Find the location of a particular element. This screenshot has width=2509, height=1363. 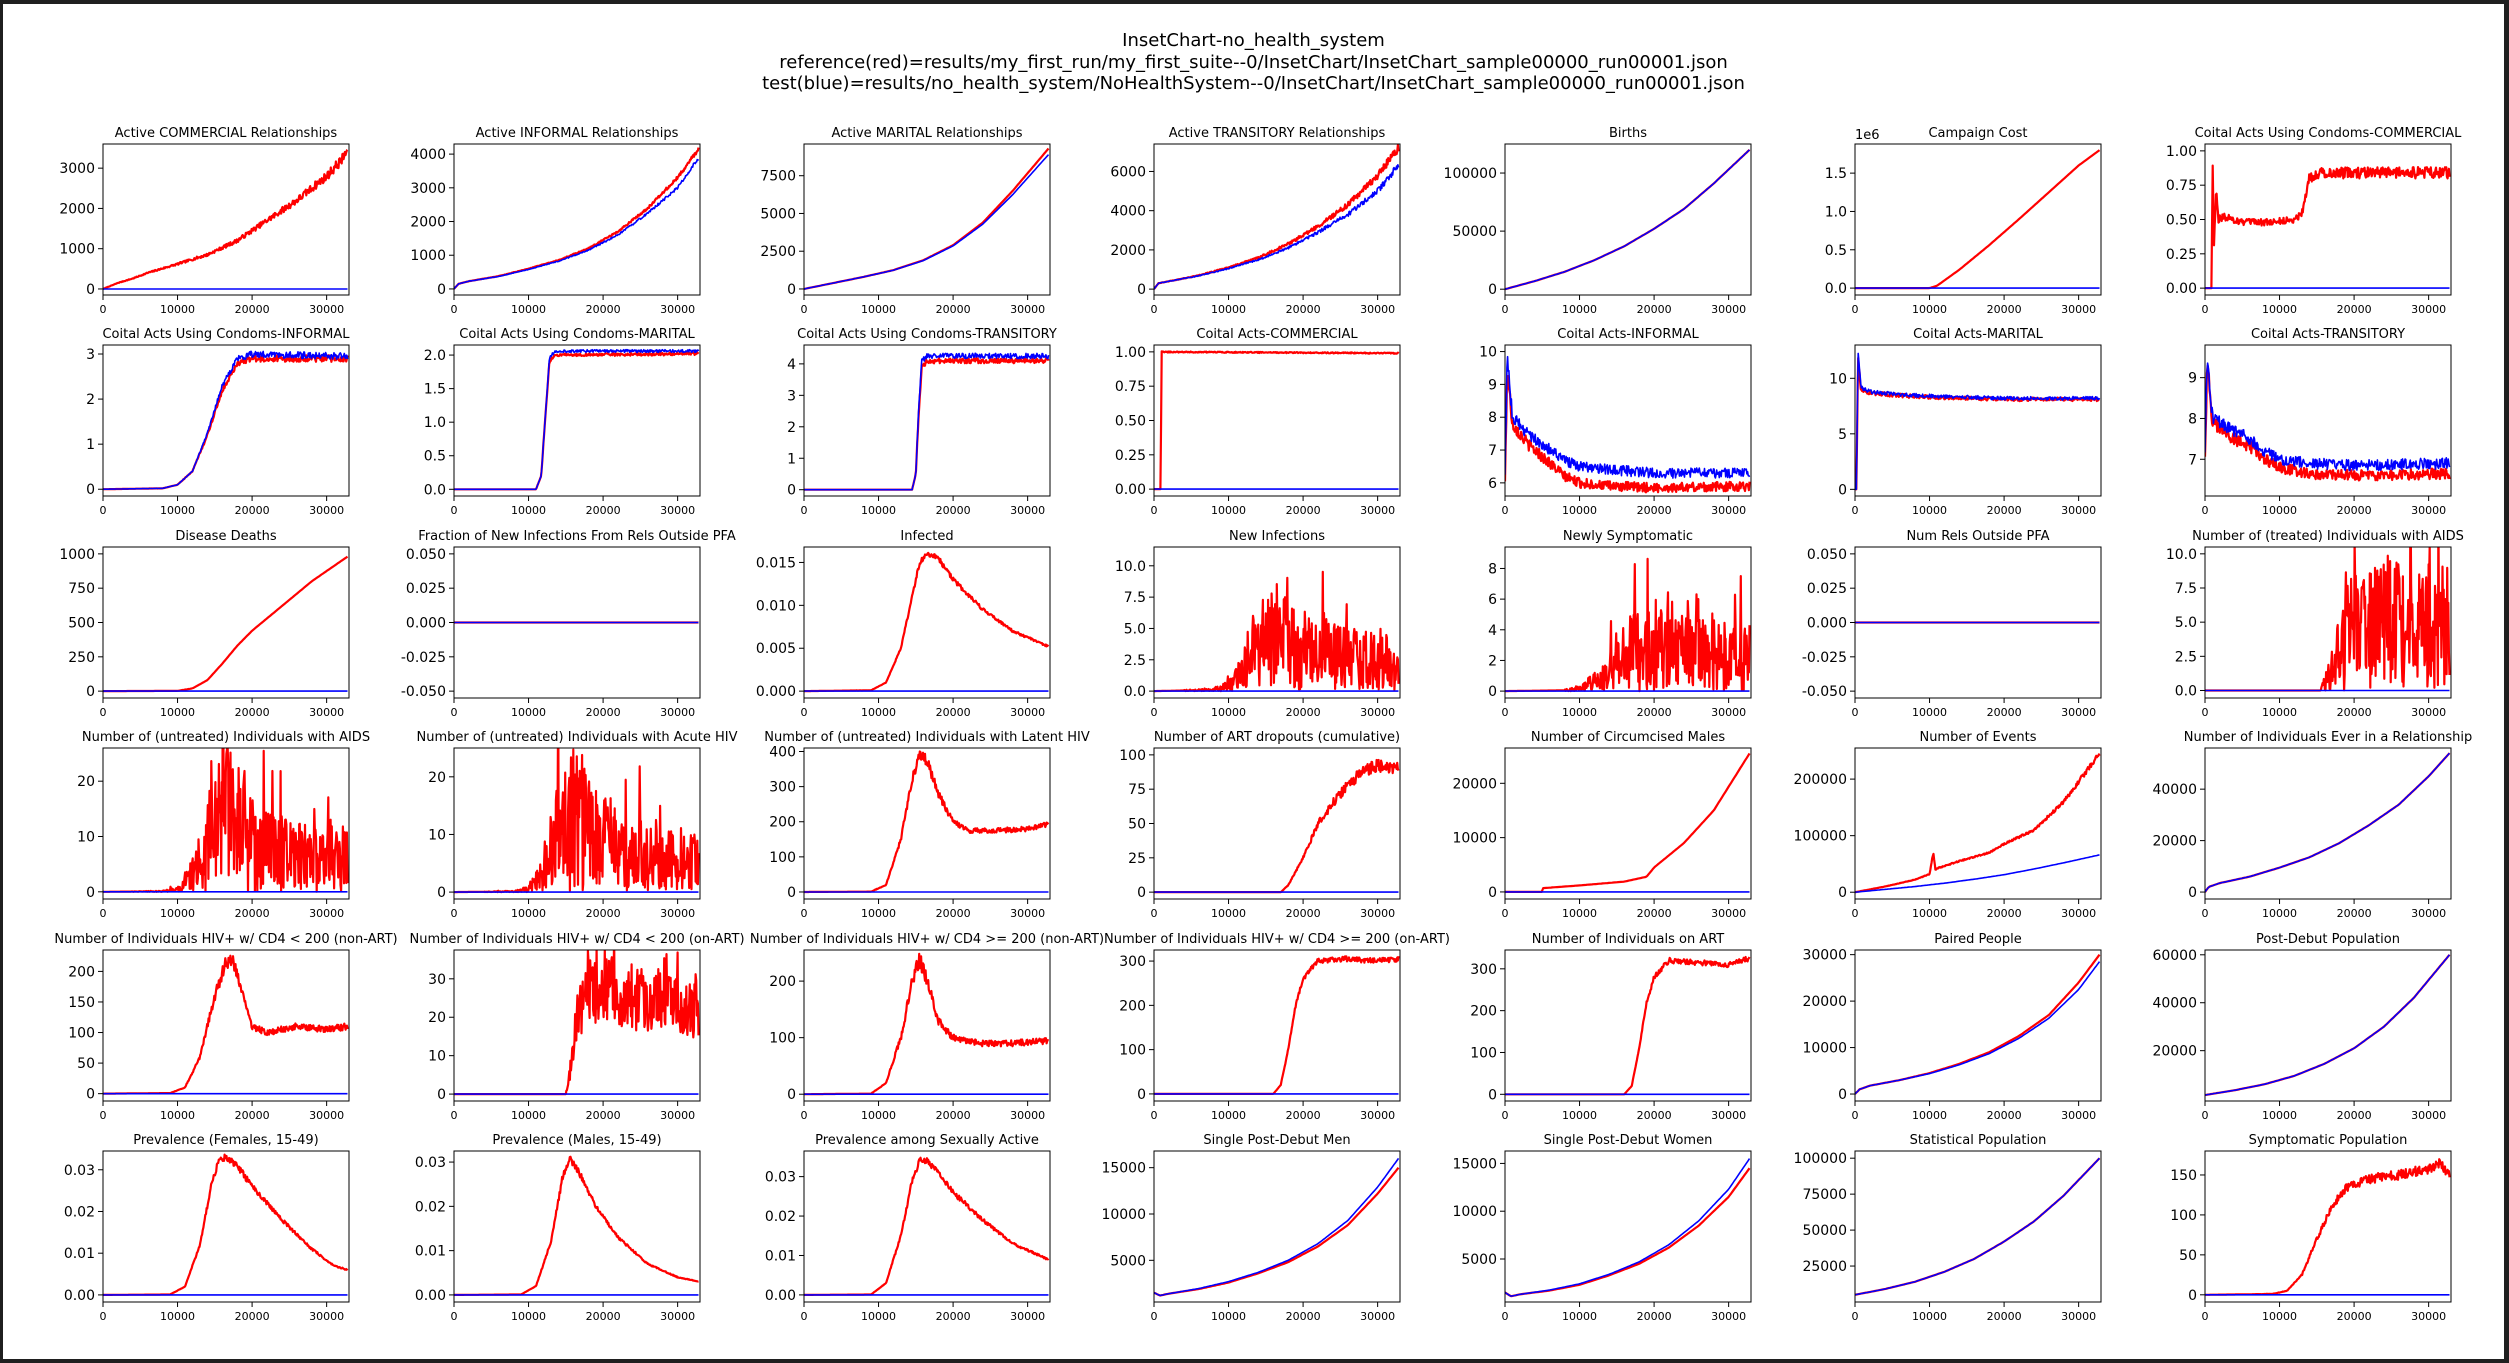

y-tick-label: 10.0 is located at coordinates (2181, 555).